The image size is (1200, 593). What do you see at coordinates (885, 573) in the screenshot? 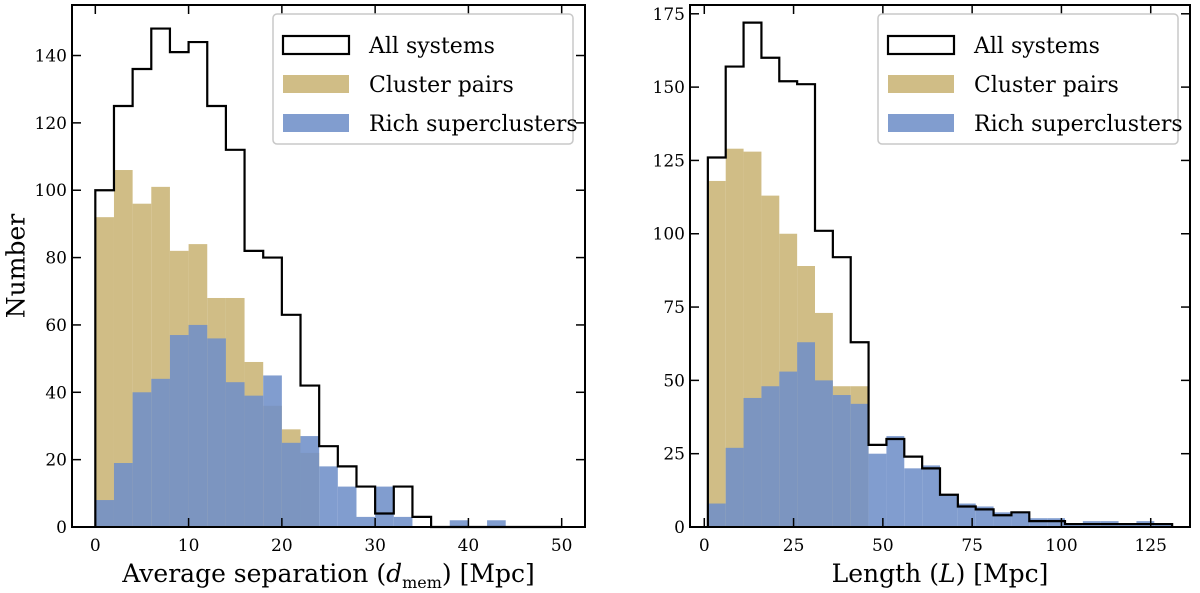
I see `right-xlabel-prefix: Length (` at bounding box center [885, 573].